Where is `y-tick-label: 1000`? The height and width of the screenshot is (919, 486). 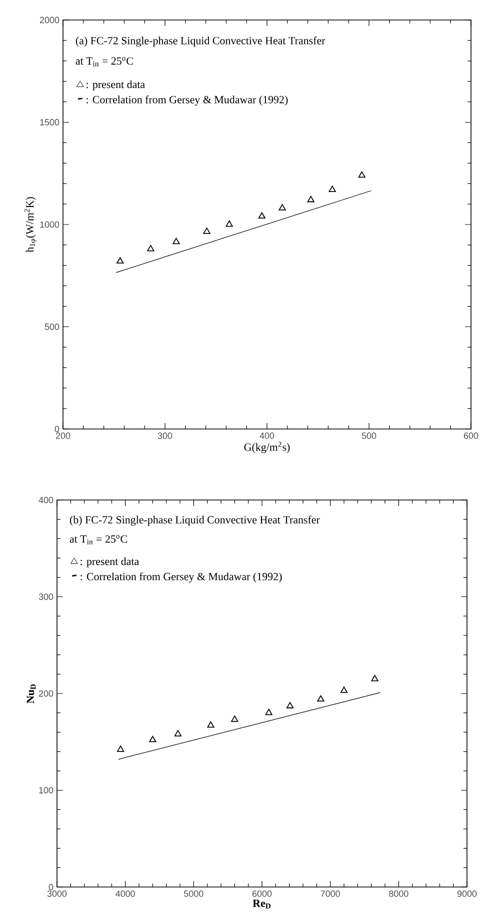
y-tick-label: 1000 is located at coordinates (50, 224).